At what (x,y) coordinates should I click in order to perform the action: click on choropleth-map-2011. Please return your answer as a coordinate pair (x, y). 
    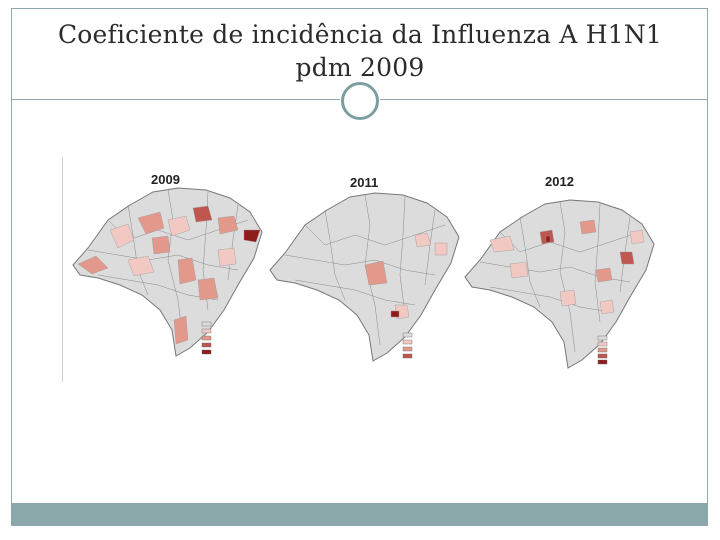
    Looking at the image, I should click on (364, 277).